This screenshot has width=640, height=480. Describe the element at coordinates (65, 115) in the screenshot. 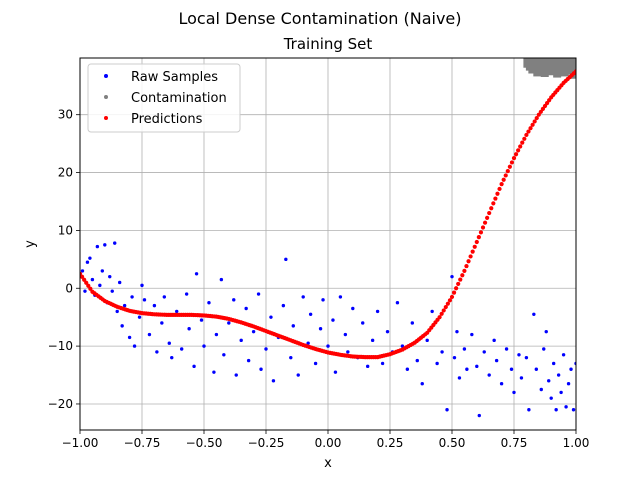

I see `y-tick-label: 30` at that location.